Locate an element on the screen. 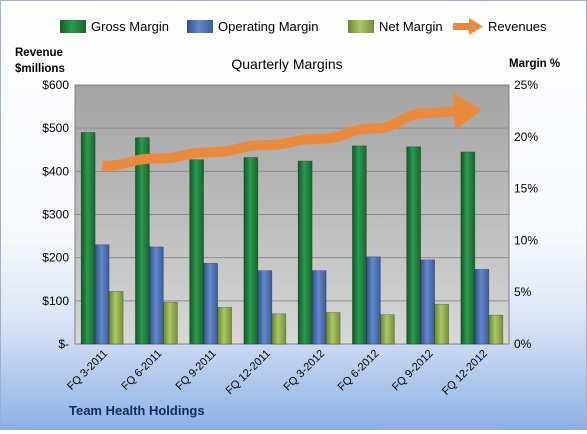 This screenshot has width=587, height=434. x-tick-label: FQ 3-2011 is located at coordinates (87, 370).